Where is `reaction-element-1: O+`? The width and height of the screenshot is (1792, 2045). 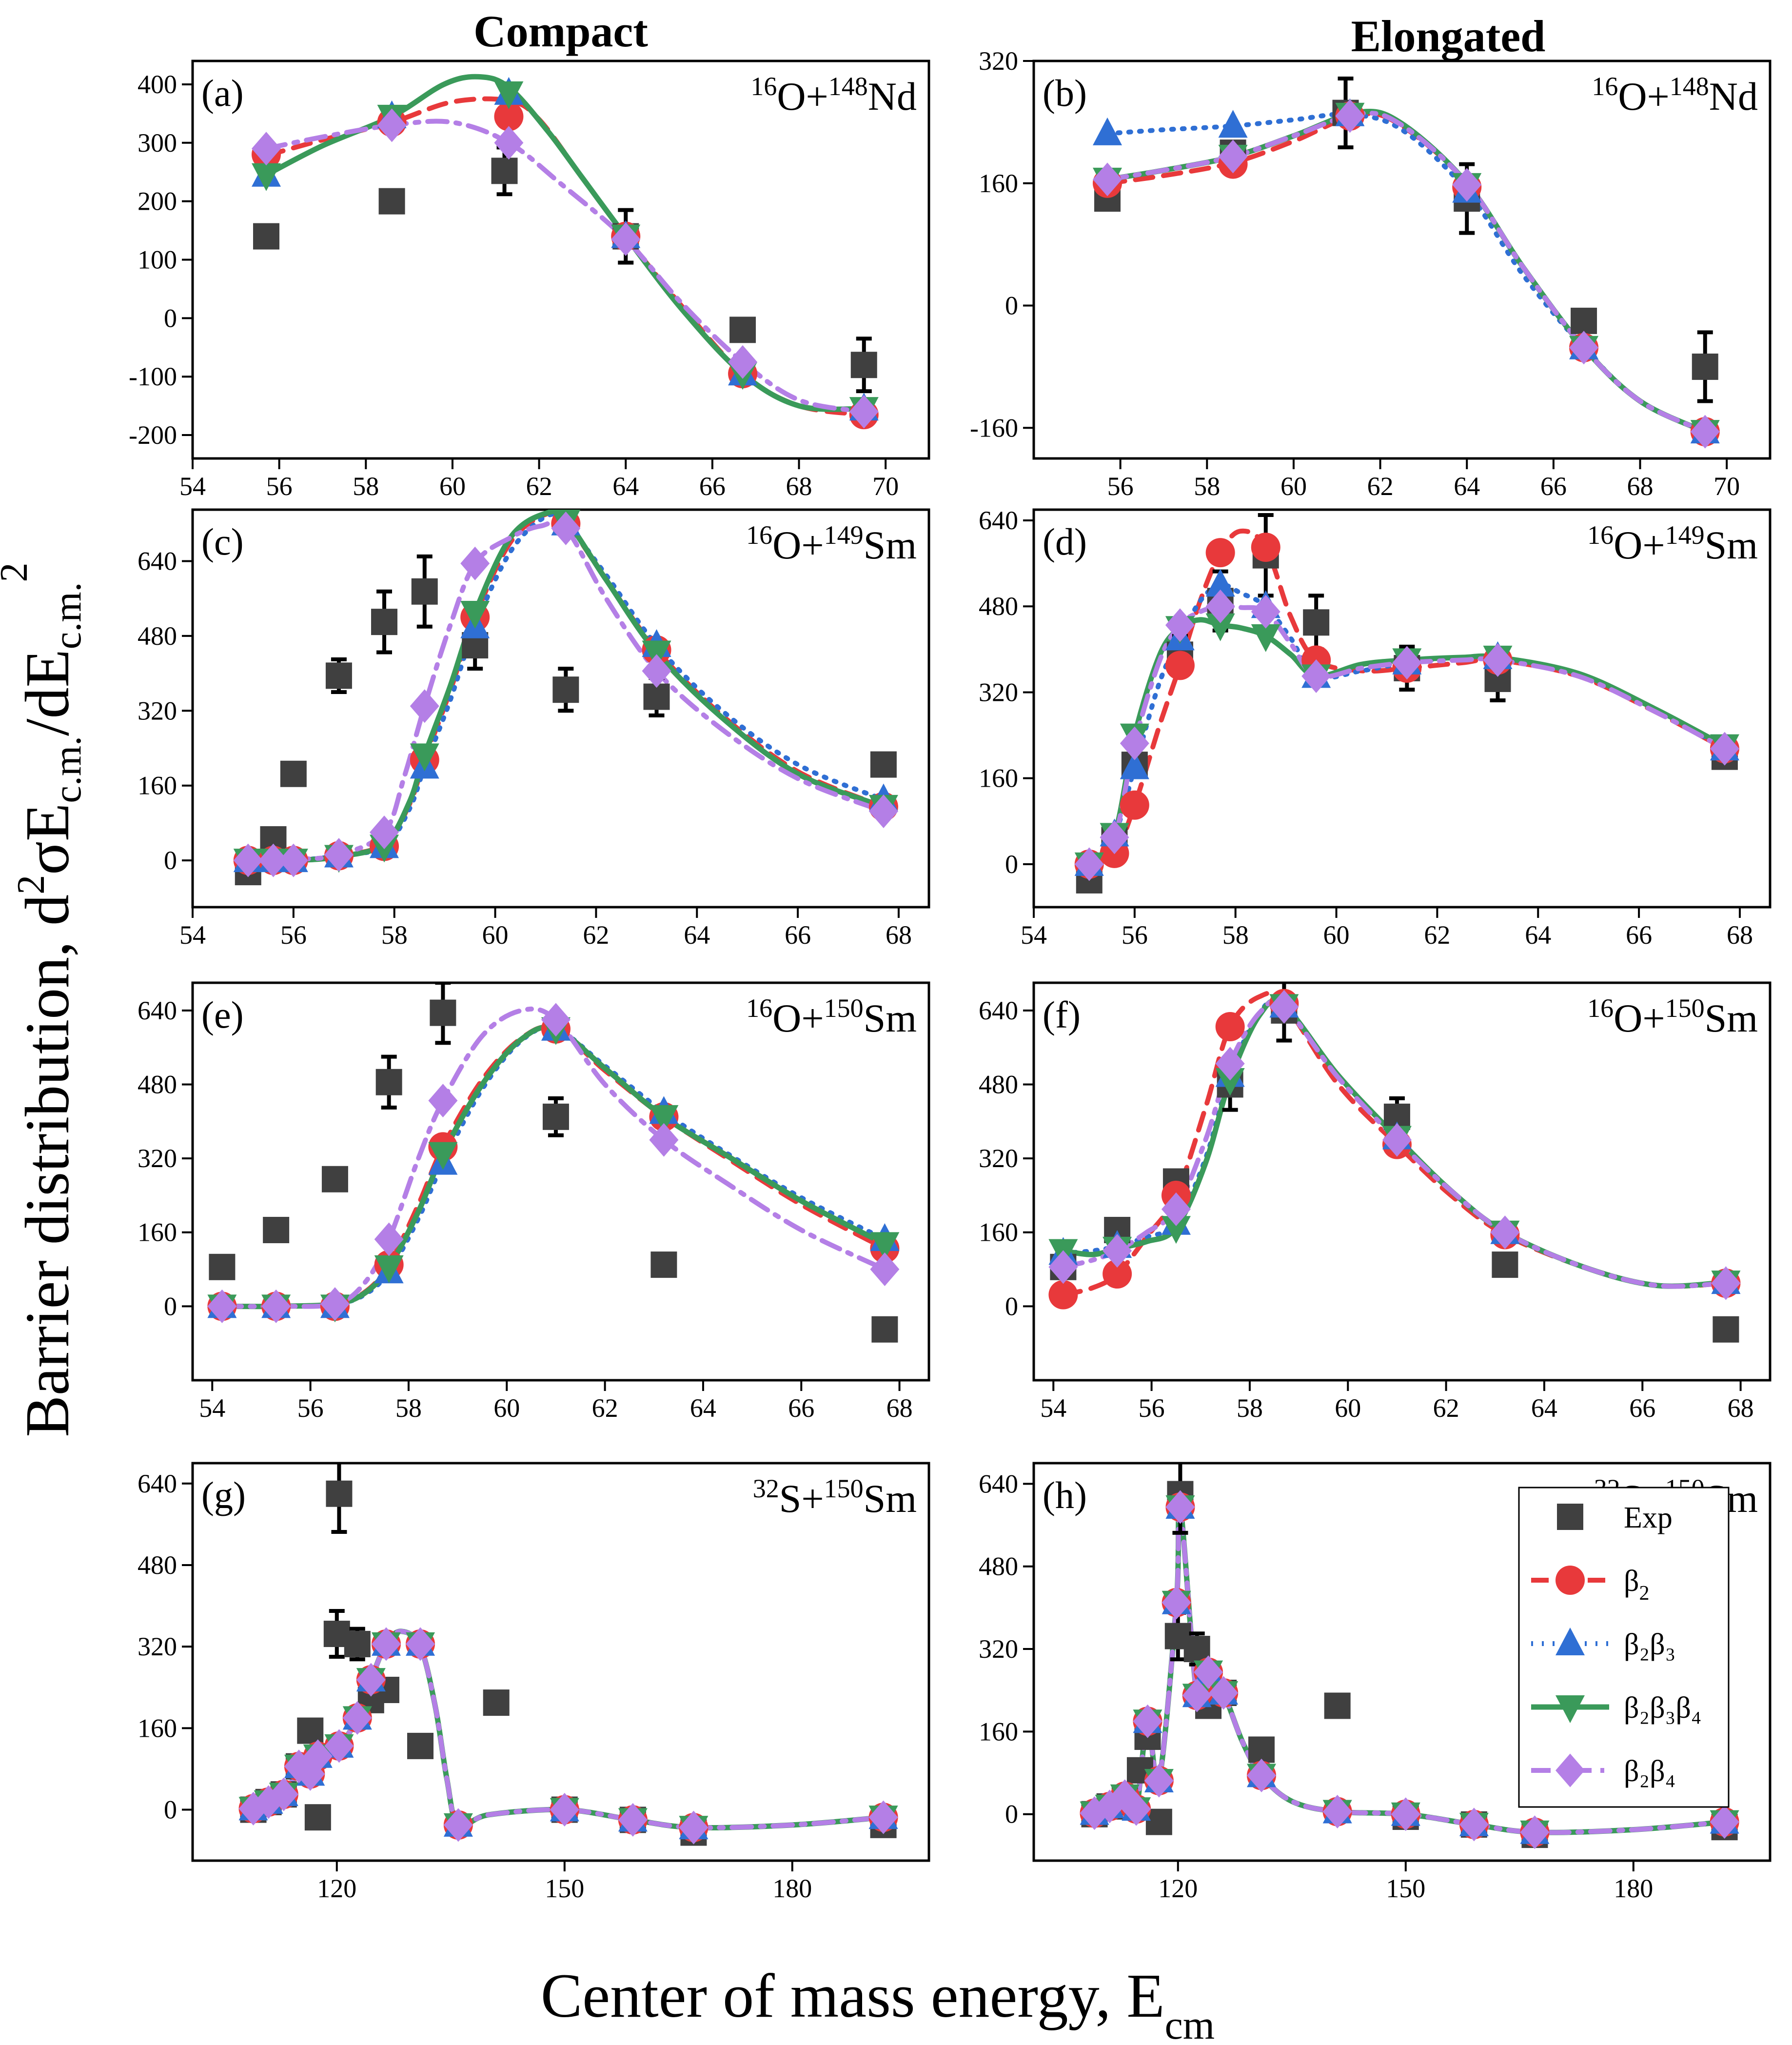
reaction-element-1: O+ is located at coordinates (798, 545).